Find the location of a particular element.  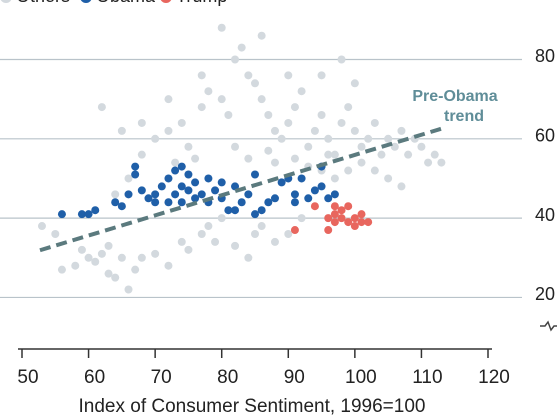

y-tick-label: 60 is located at coordinates (545, 136).